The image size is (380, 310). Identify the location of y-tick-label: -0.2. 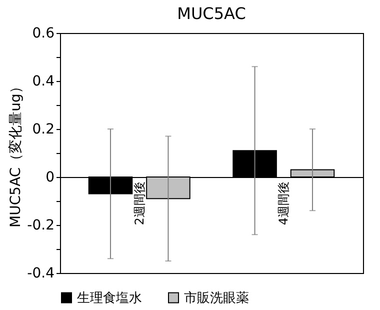
(40, 226).